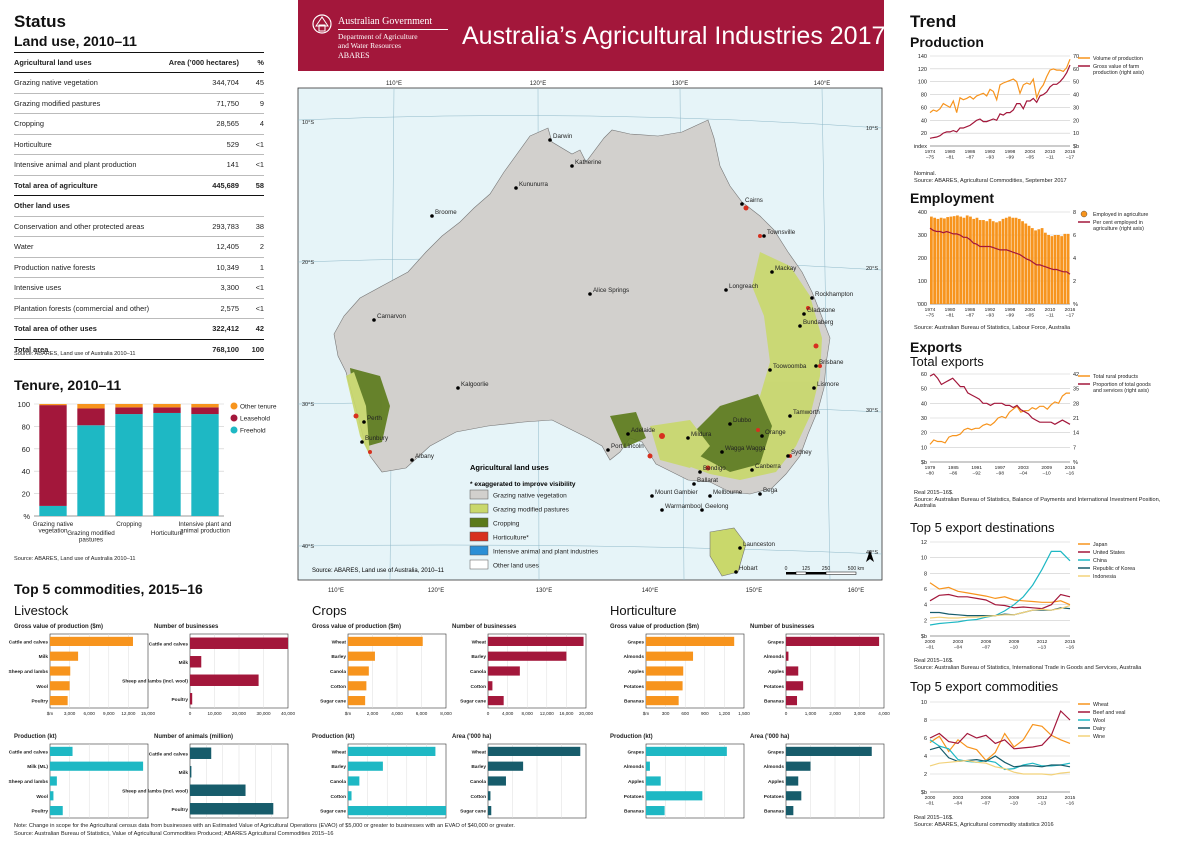 The height and width of the screenshot is (846, 1196). Describe the element at coordinates (707, 480) in the screenshot. I see `town-label: Ballarat` at that location.